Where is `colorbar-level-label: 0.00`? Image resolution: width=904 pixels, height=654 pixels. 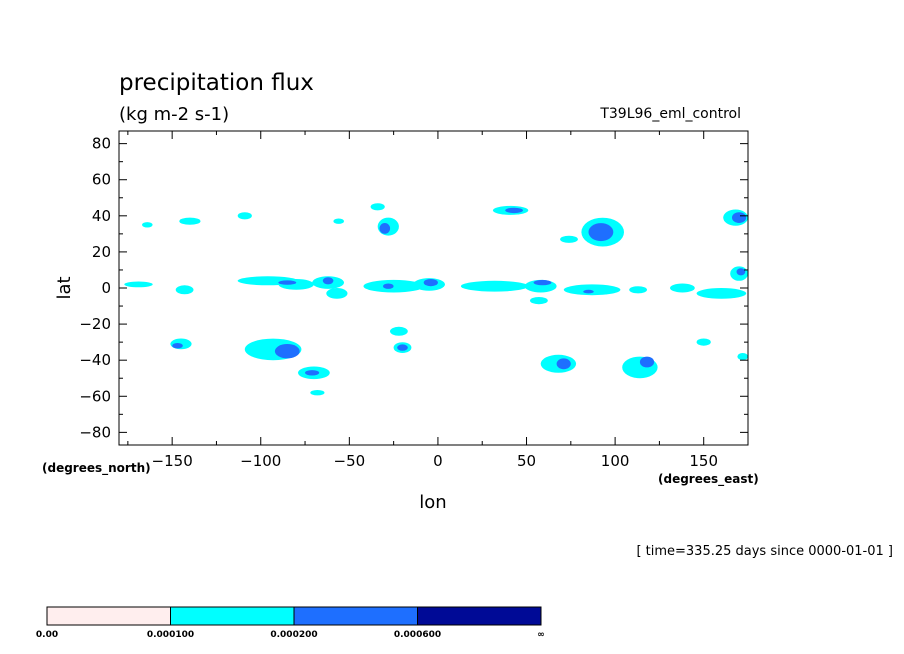 colorbar-level-label: 0.00 is located at coordinates (47, 635).